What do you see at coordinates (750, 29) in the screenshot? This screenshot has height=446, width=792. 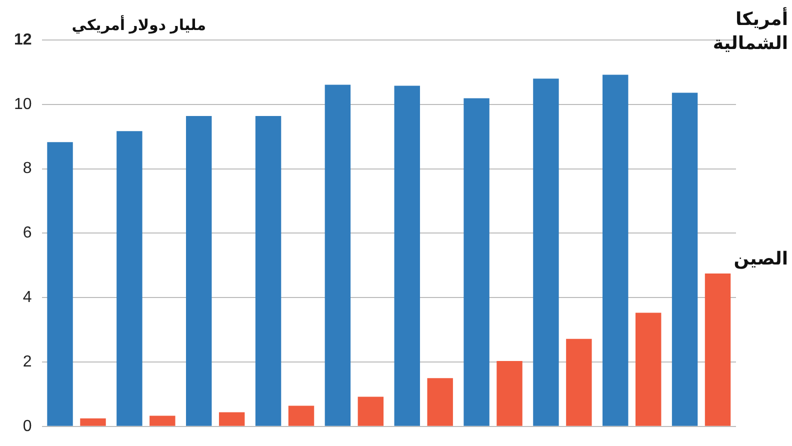 I see `text: أمريكا الشمالية` at bounding box center [750, 29].